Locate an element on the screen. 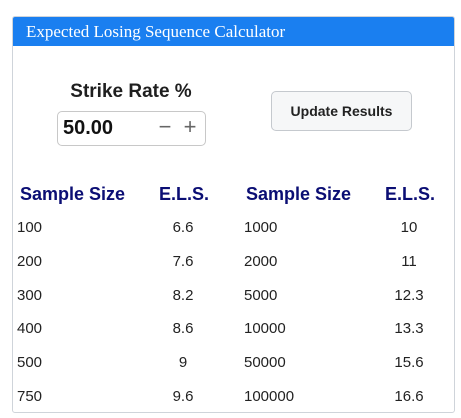 The image size is (461, 418). header-els-right: E.L.S. is located at coordinates (410, 194).